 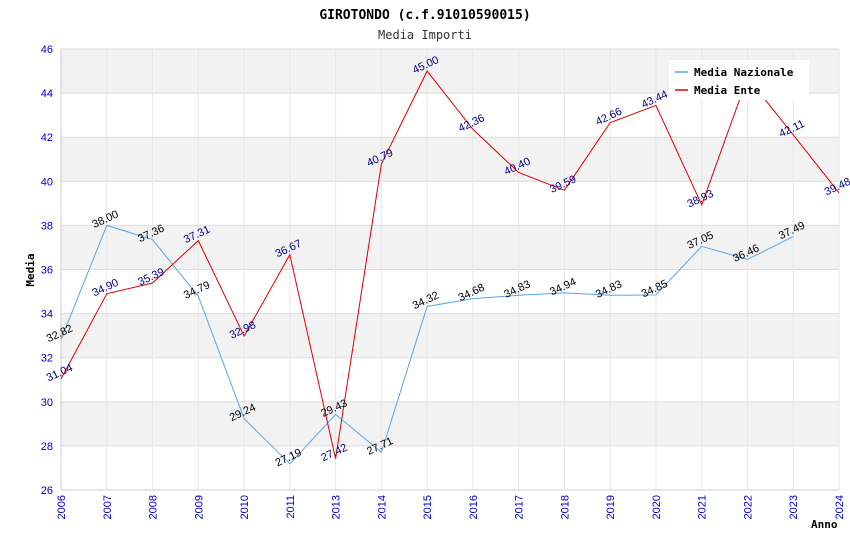 I want to click on x-tick-label: 2020, so click(x=657, y=507).